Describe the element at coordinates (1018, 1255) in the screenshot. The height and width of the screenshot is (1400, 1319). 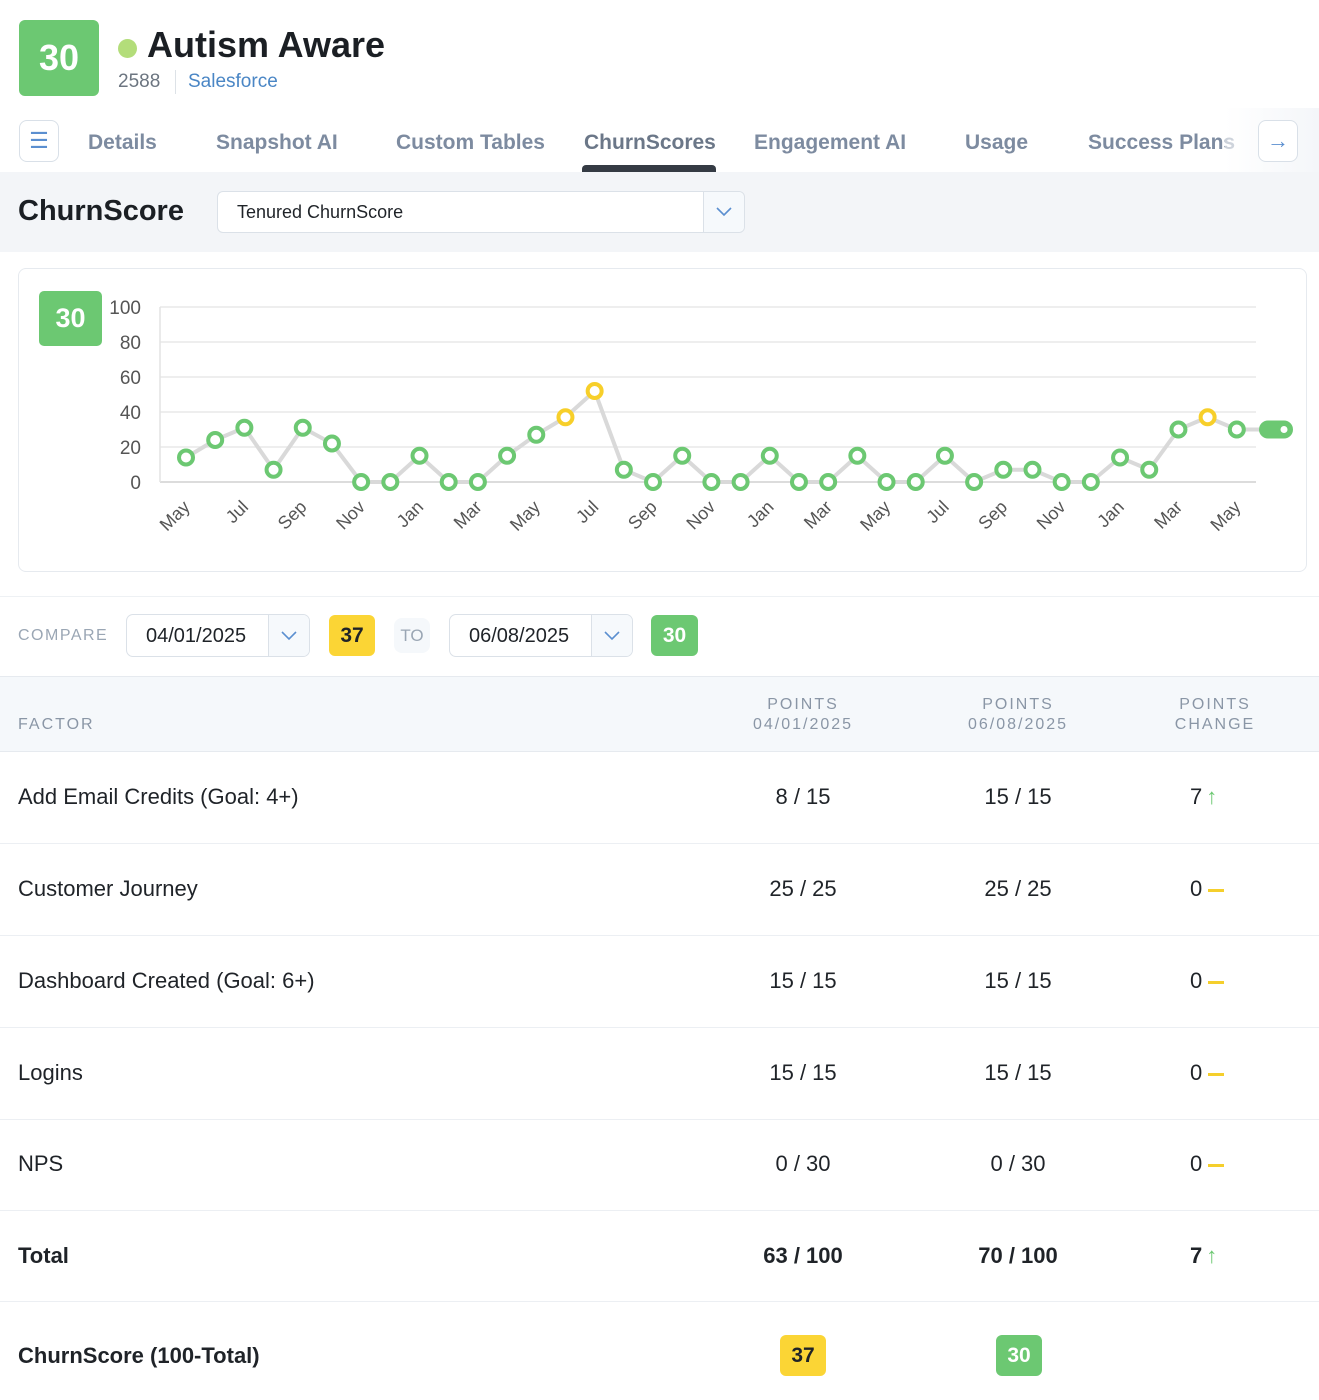
I see `total-to: 70 / 100` at that location.